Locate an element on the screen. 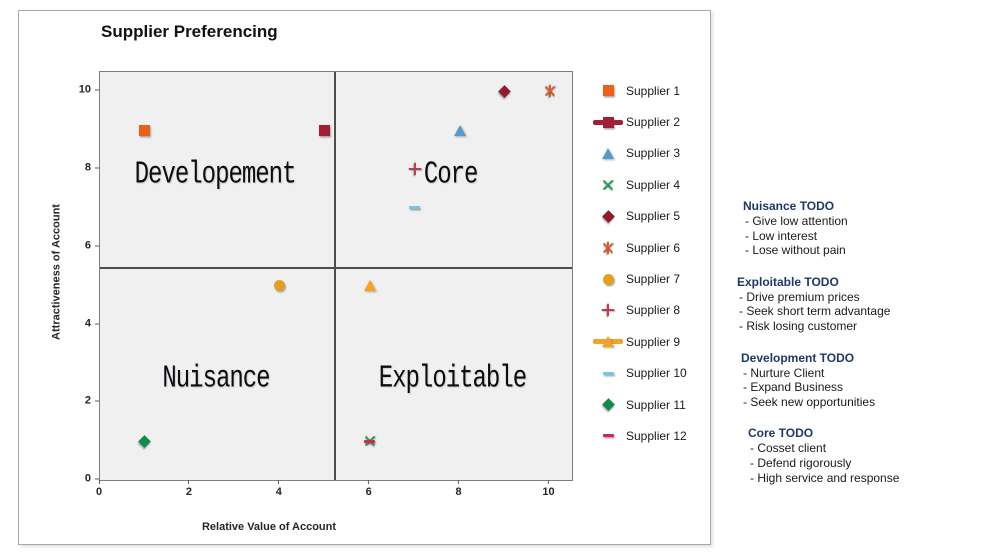 The image size is (1005, 559). quadrant-divider-horizontal is located at coordinates (336, 268).